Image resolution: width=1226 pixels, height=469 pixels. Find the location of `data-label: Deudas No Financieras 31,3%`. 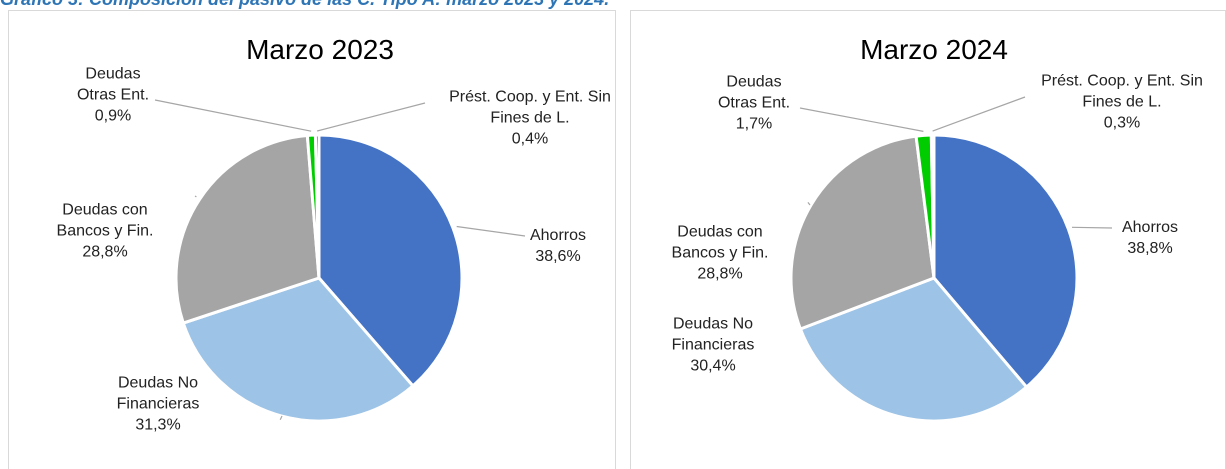

data-label: Deudas No Financieras 31,3% is located at coordinates (158, 404).